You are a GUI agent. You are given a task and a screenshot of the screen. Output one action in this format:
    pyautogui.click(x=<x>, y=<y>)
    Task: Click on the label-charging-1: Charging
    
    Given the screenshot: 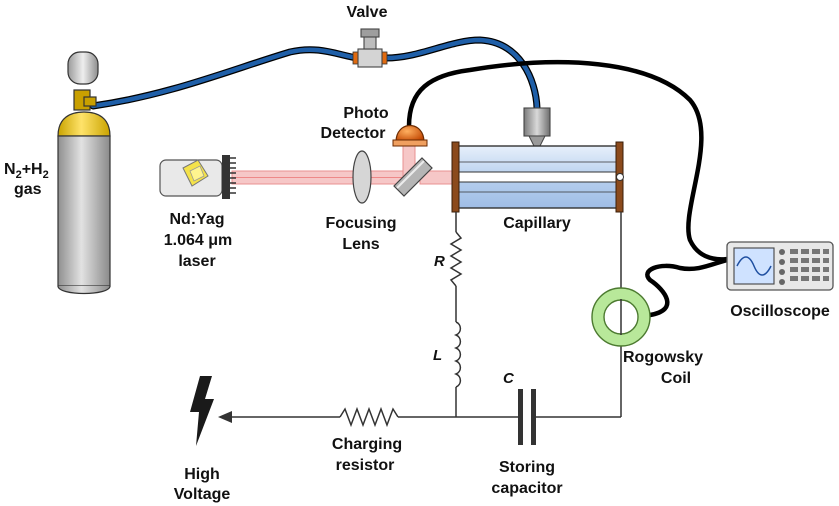 What is the action you would take?
    pyautogui.click(x=367, y=444)
    